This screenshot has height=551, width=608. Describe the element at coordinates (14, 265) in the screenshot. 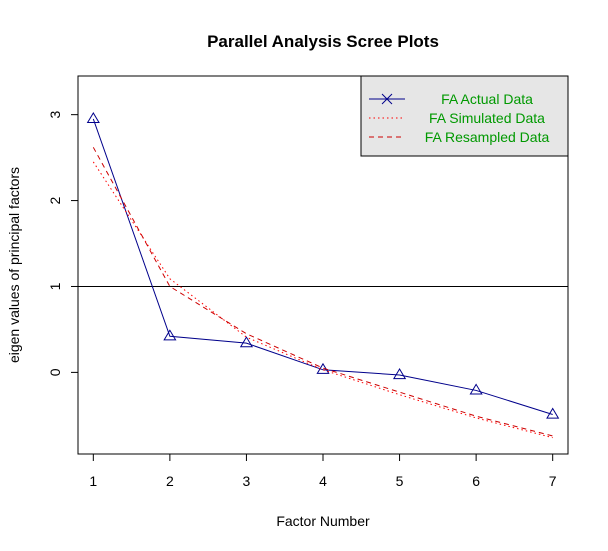

I see `y-axis-label: eigen values of principal factors` at that location.